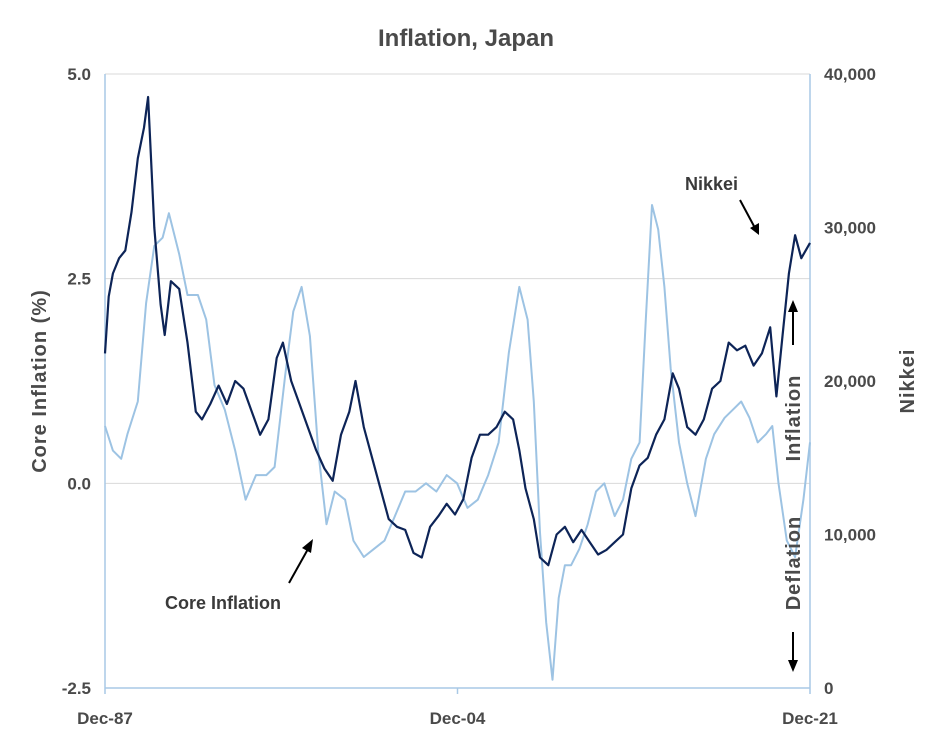 Image resolution: width=932 pixels, height=748 pixels. I want to click on deflation-arrowhead, so click(793, 666).